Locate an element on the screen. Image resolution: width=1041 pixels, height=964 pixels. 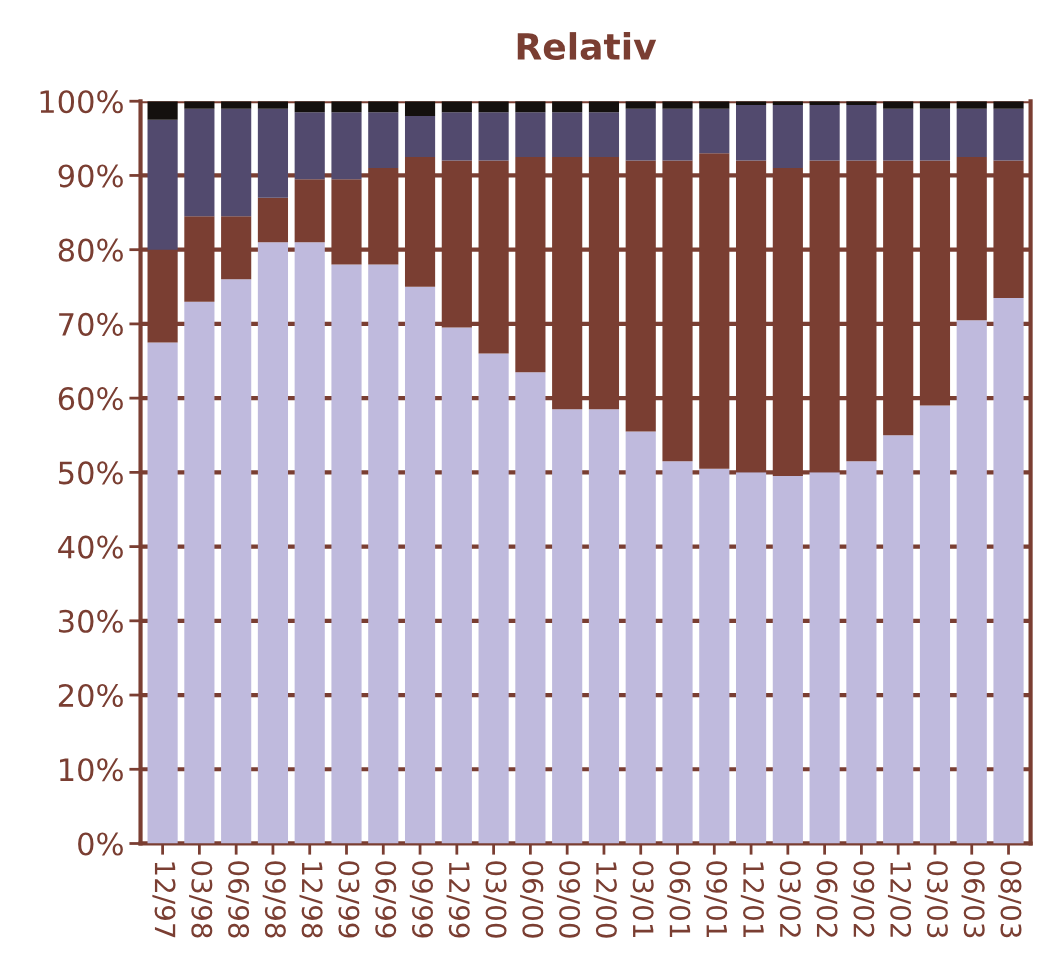
x-tick-label: 03/02 is located at coordinates (789, 899).